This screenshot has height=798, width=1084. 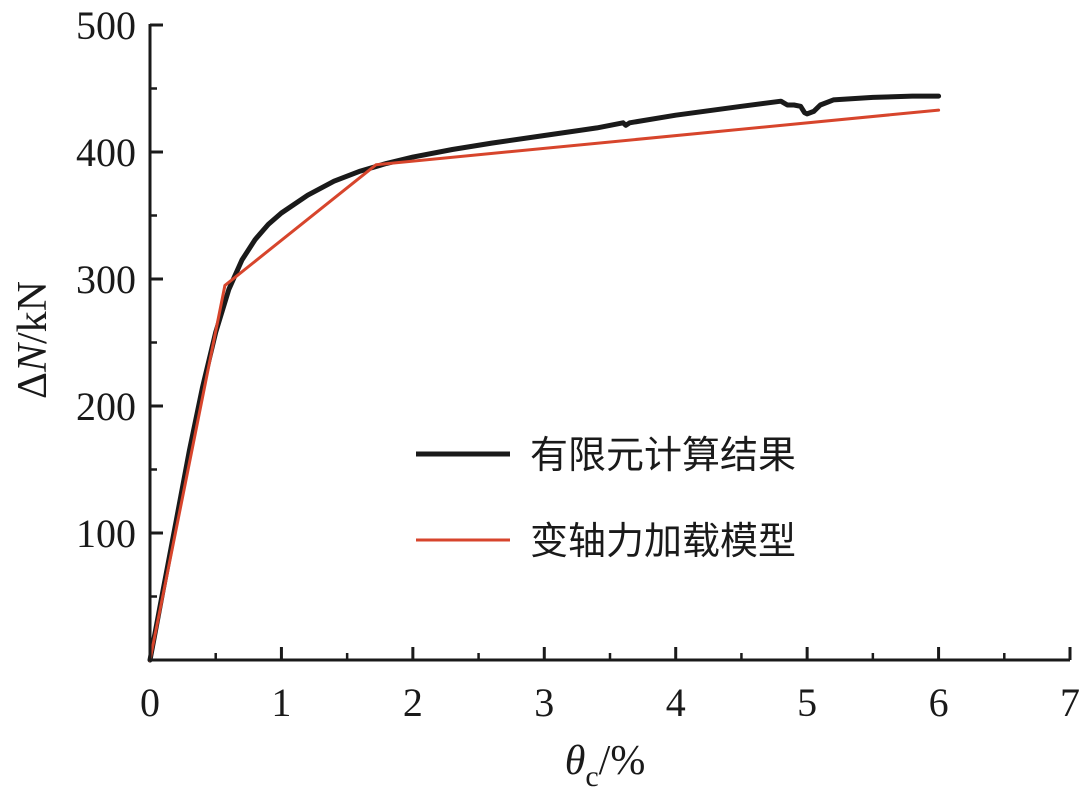 I want to click on y-axis-title: ΔN/kN, so click(x=33, y=340).